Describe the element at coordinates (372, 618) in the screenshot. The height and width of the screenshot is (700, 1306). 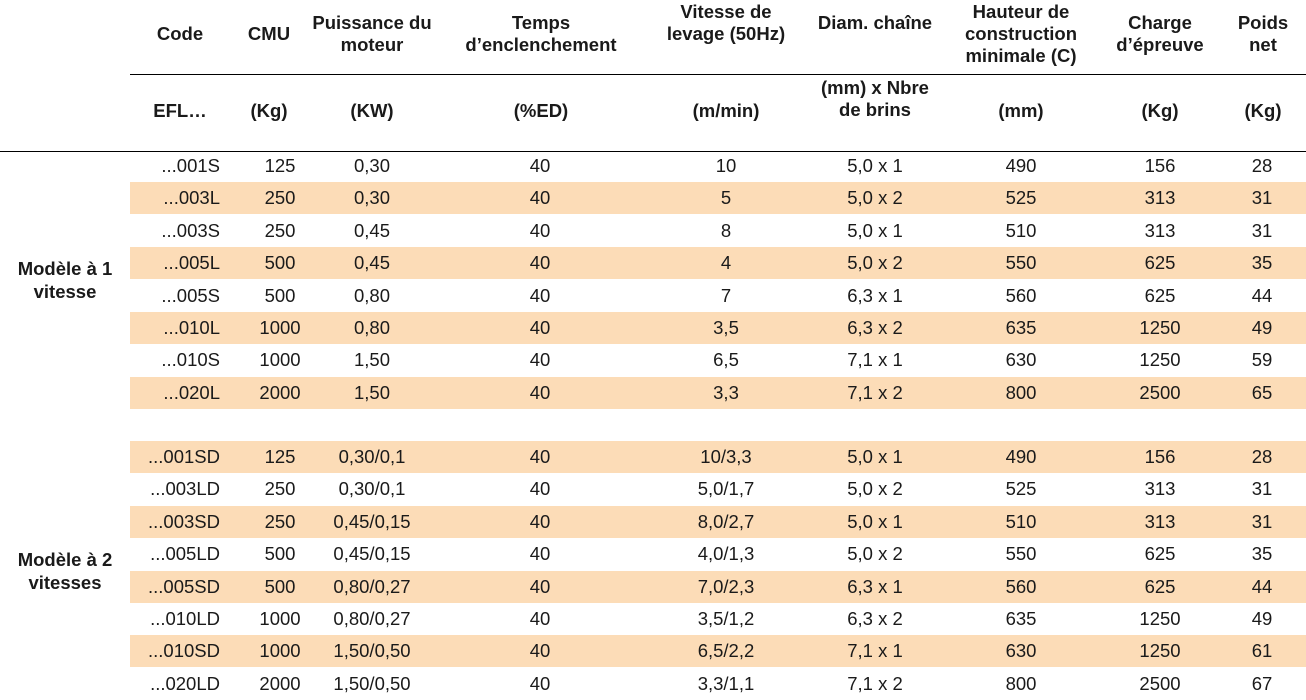
I see `cell-puissance: 0,80/0,27` at that location.